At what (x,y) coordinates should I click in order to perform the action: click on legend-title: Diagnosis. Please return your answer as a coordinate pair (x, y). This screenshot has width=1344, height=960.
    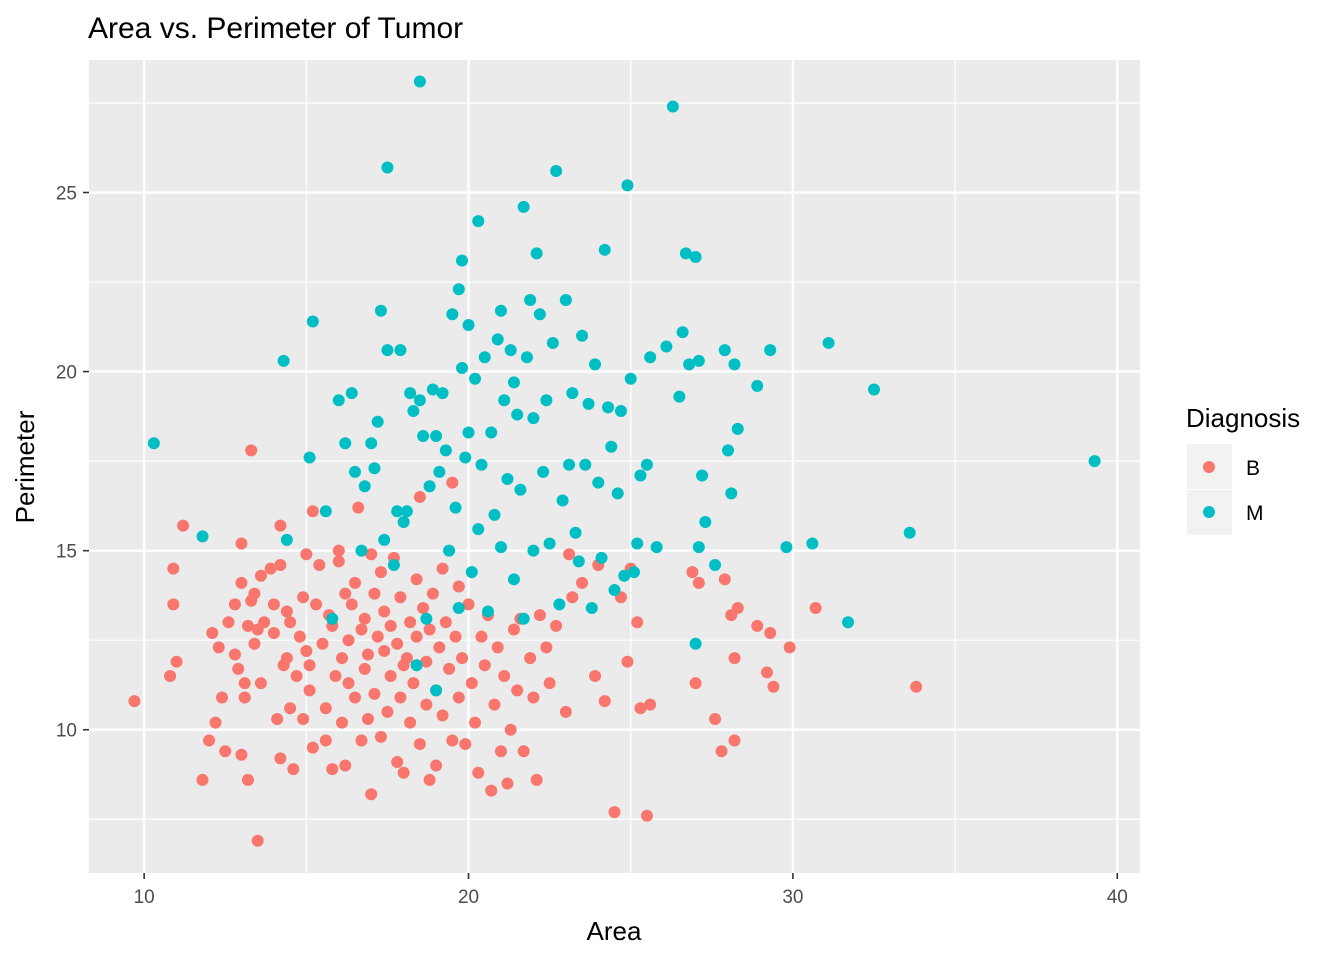
    Looking at the image, I should click on (1243, 418).